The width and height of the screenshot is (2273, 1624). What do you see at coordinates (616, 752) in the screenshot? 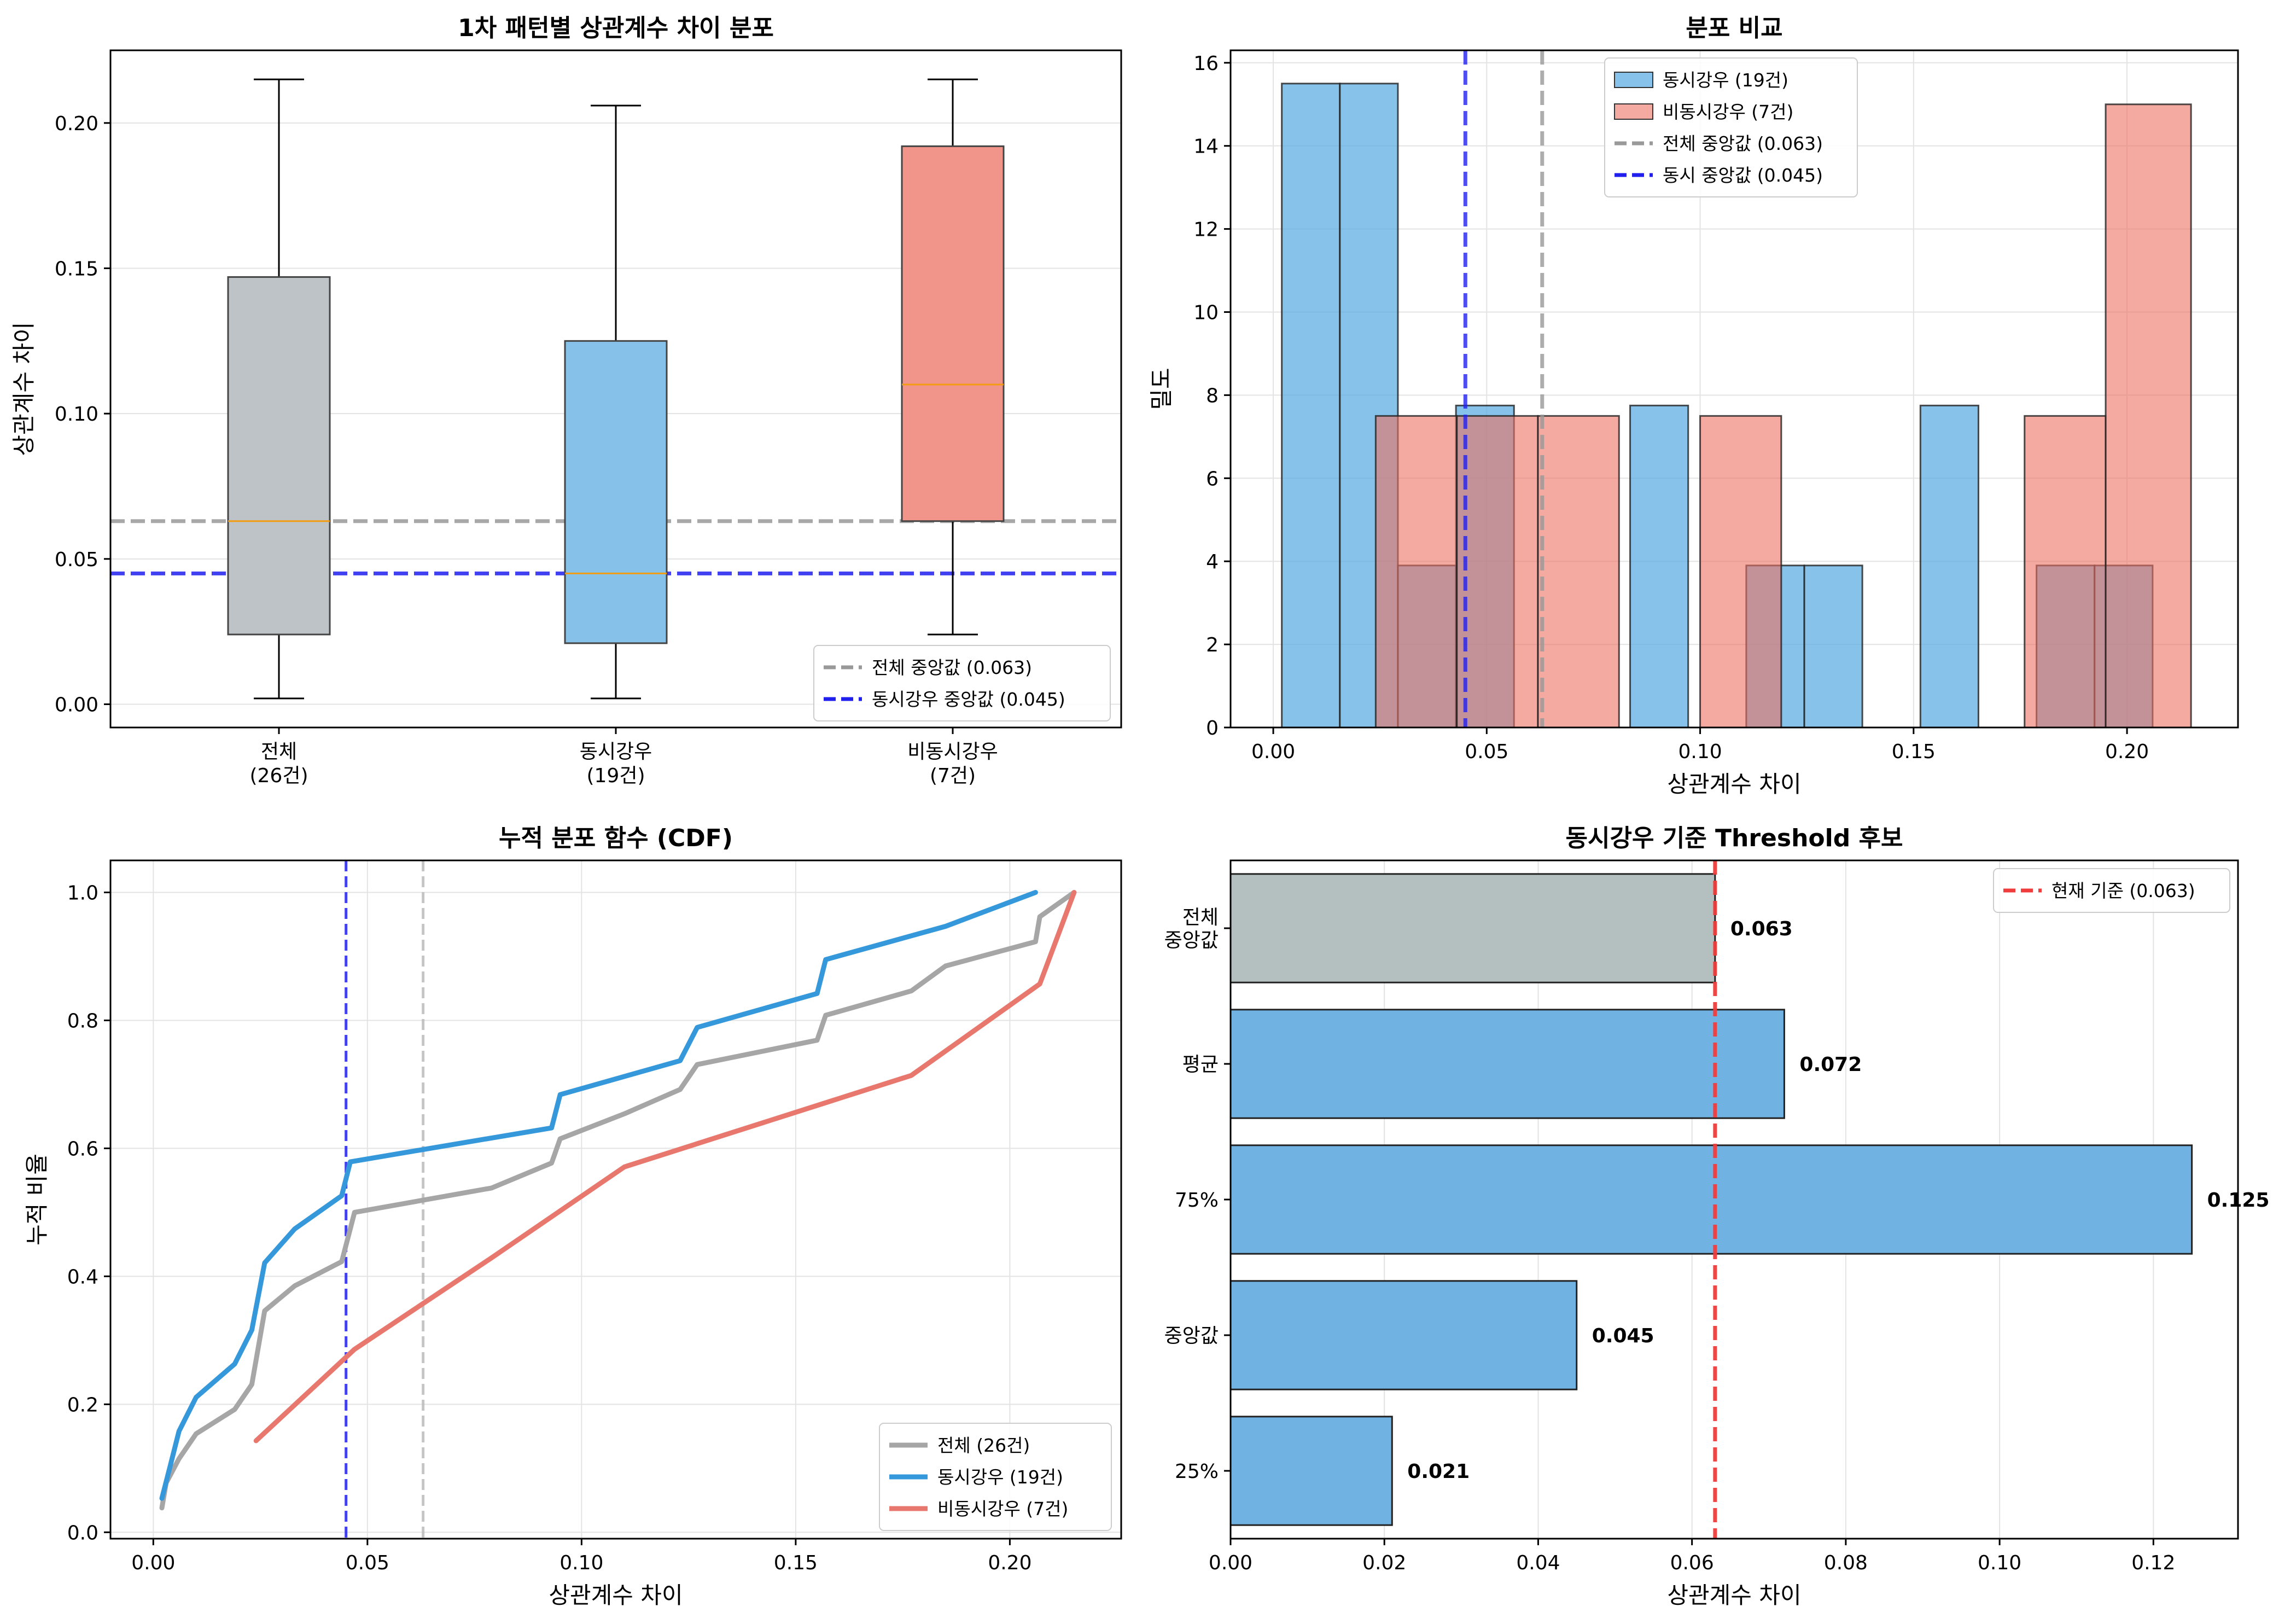
I see `category-label: 동시강우` at bounding box center [616, 752].